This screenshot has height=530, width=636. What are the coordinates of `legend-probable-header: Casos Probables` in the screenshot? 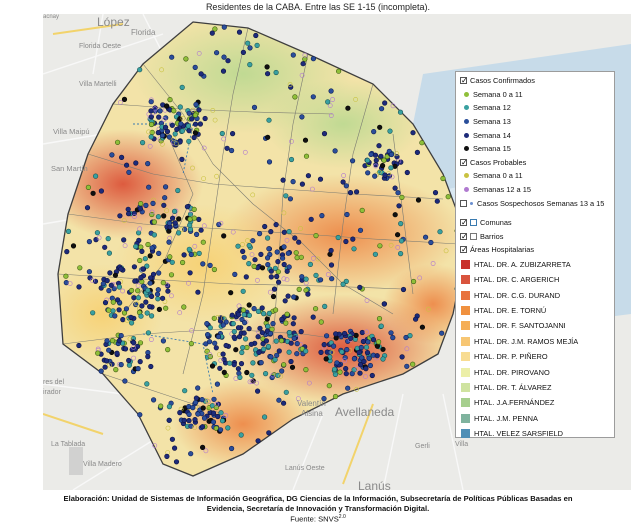 It's located at (535, 163).